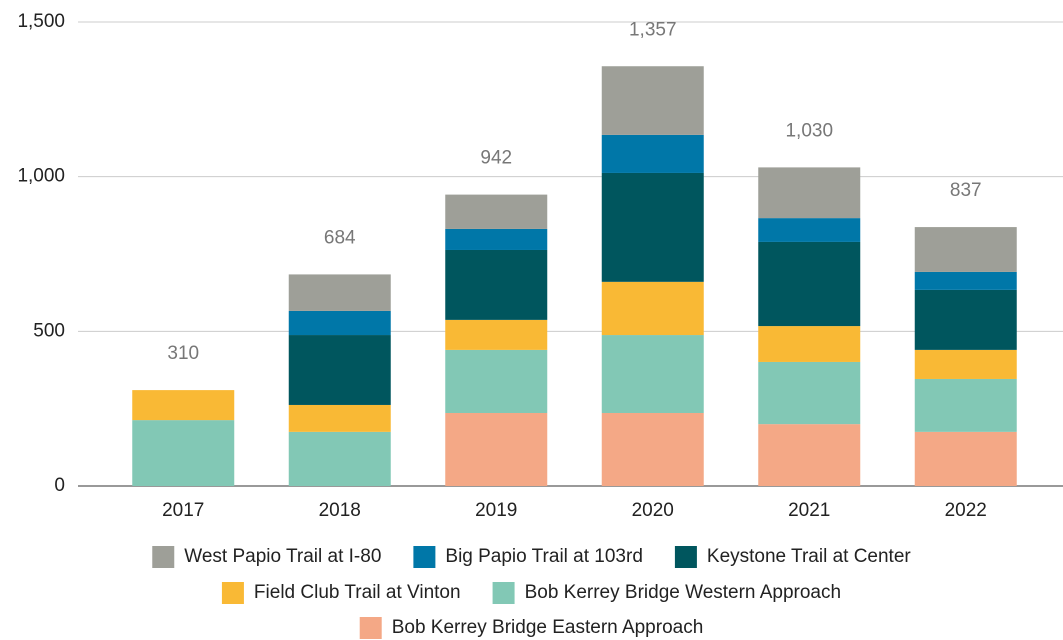 This screenshot has height=640, width=1063. I want to click on x-tick-label: 2022, so click(966, 510).